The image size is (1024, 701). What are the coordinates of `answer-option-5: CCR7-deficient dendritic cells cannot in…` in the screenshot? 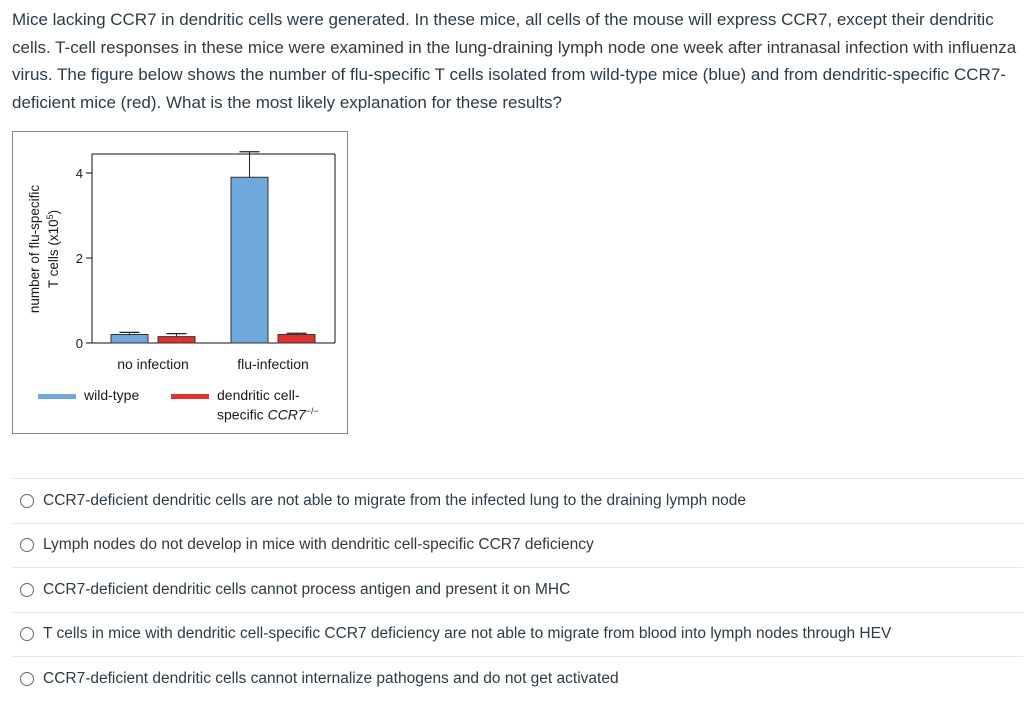 It's located at (517, 678).